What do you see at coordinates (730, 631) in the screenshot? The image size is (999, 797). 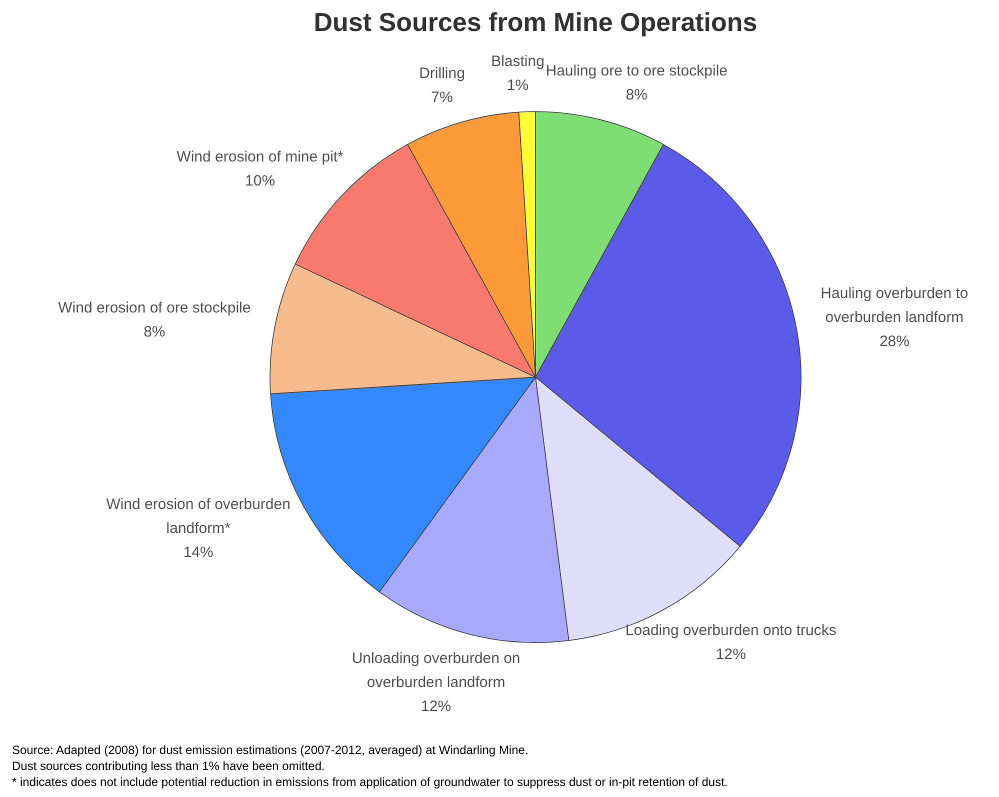 I see `slice-label: Loading overburden onto trucks` at bounding box center [730, 631].